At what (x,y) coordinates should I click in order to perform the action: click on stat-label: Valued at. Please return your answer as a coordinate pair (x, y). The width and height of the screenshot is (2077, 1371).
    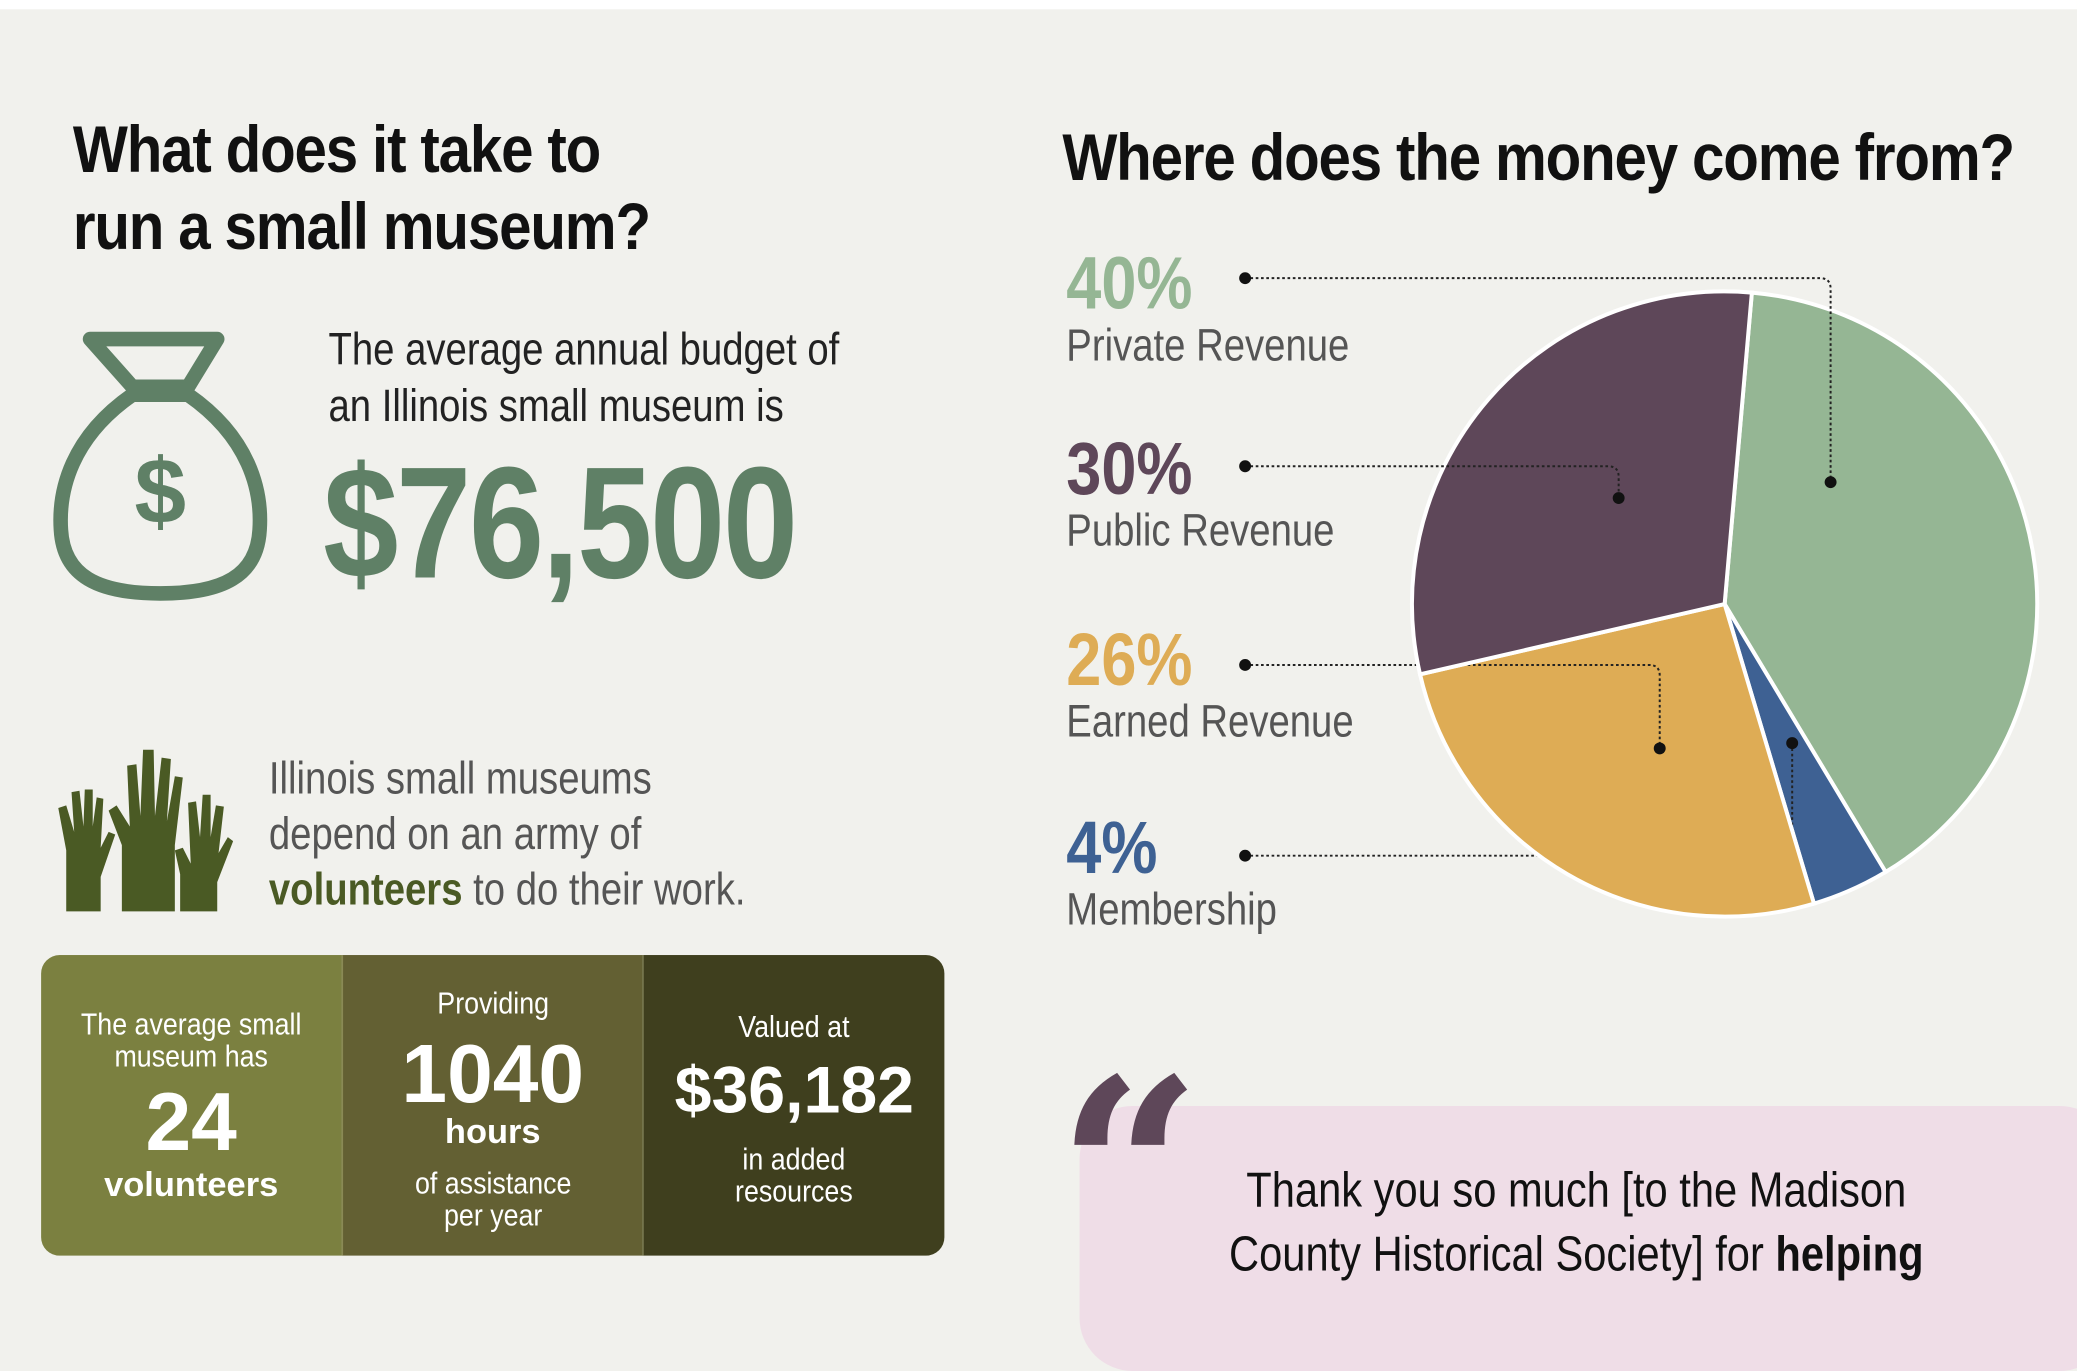
    Looking at the image, I should click on (794, 1026).